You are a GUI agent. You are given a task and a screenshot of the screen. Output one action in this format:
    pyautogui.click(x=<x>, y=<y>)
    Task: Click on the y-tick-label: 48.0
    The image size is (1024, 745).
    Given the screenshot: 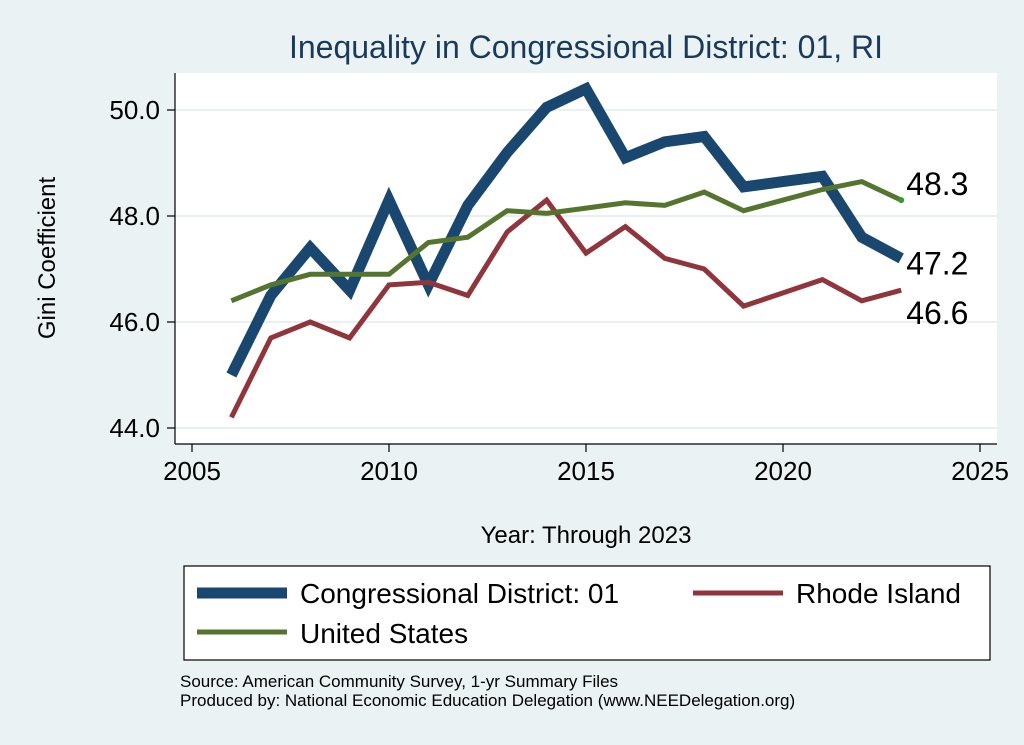 What is the action you would take?
    pyautogui.click(x=134, y=216)
    